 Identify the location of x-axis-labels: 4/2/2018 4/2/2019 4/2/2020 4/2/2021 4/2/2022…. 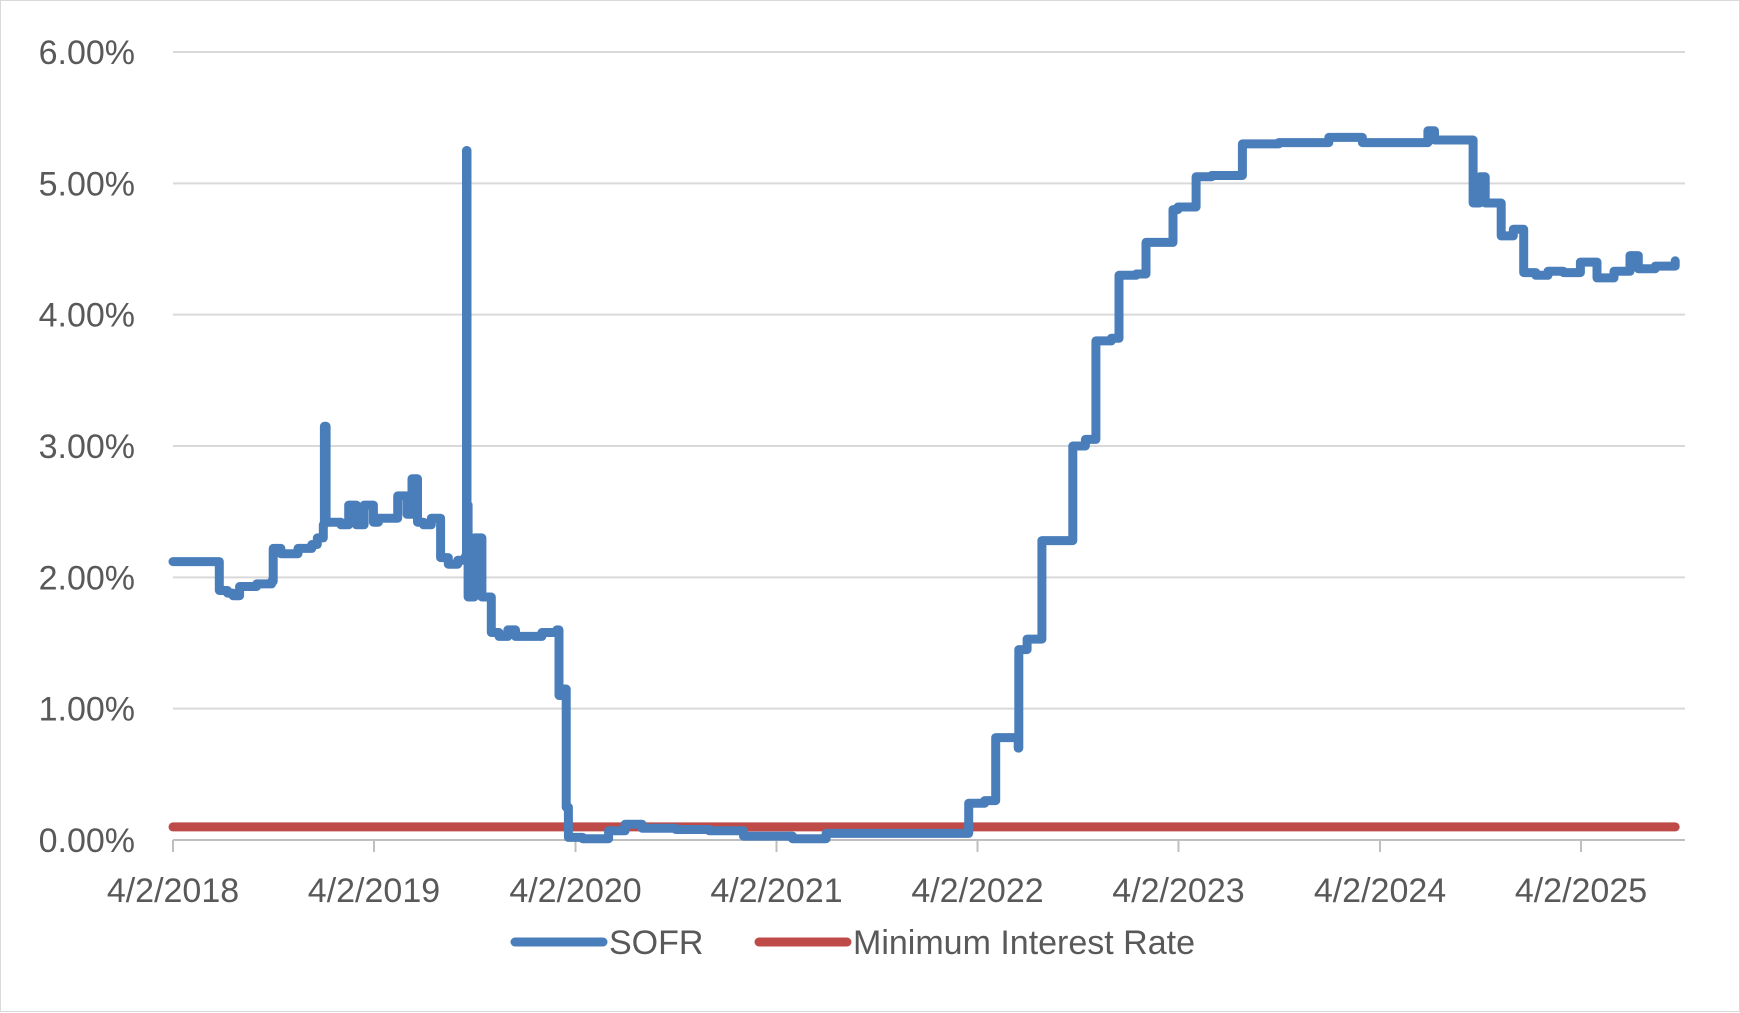
(877, 891).